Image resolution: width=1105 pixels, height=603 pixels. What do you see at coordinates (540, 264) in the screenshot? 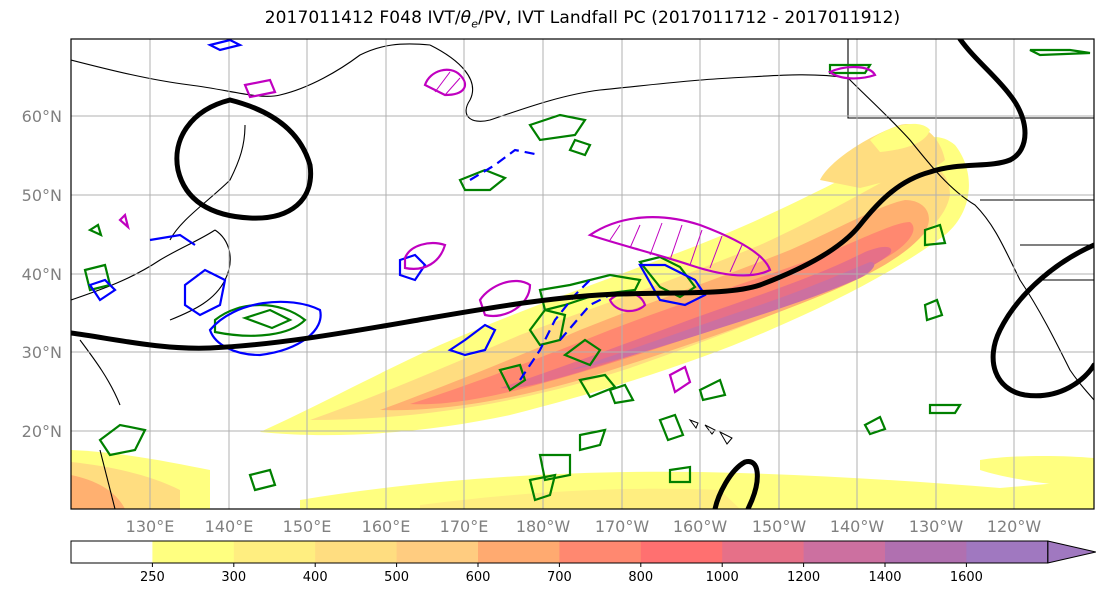
I see `pv-dashed-contours` at bounding box center [540, 264].